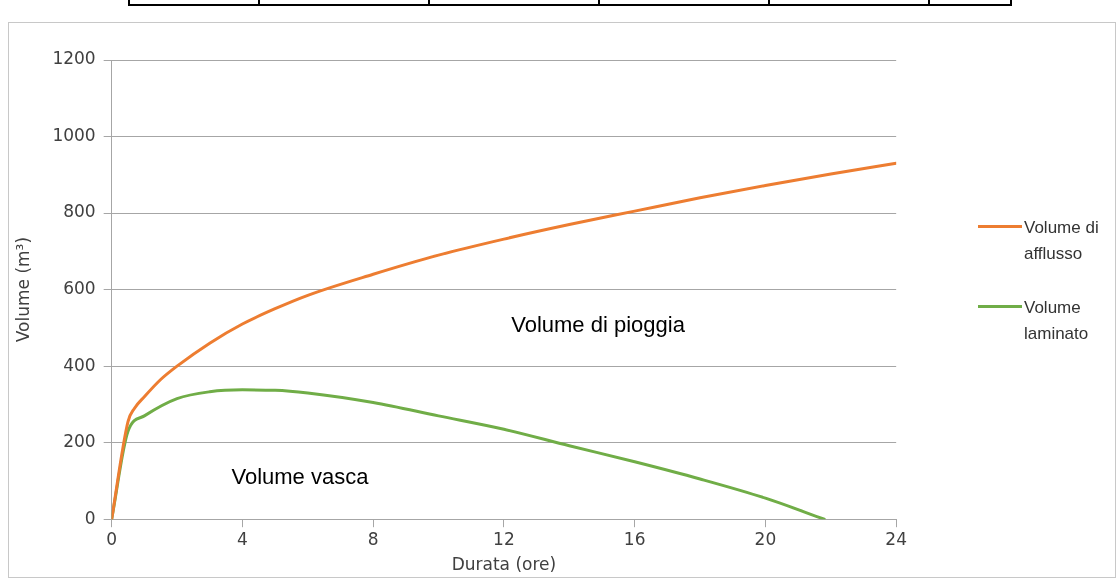 The image size is (1119, 580). I want to click on y-tick-label: 800, so click(79, 211).